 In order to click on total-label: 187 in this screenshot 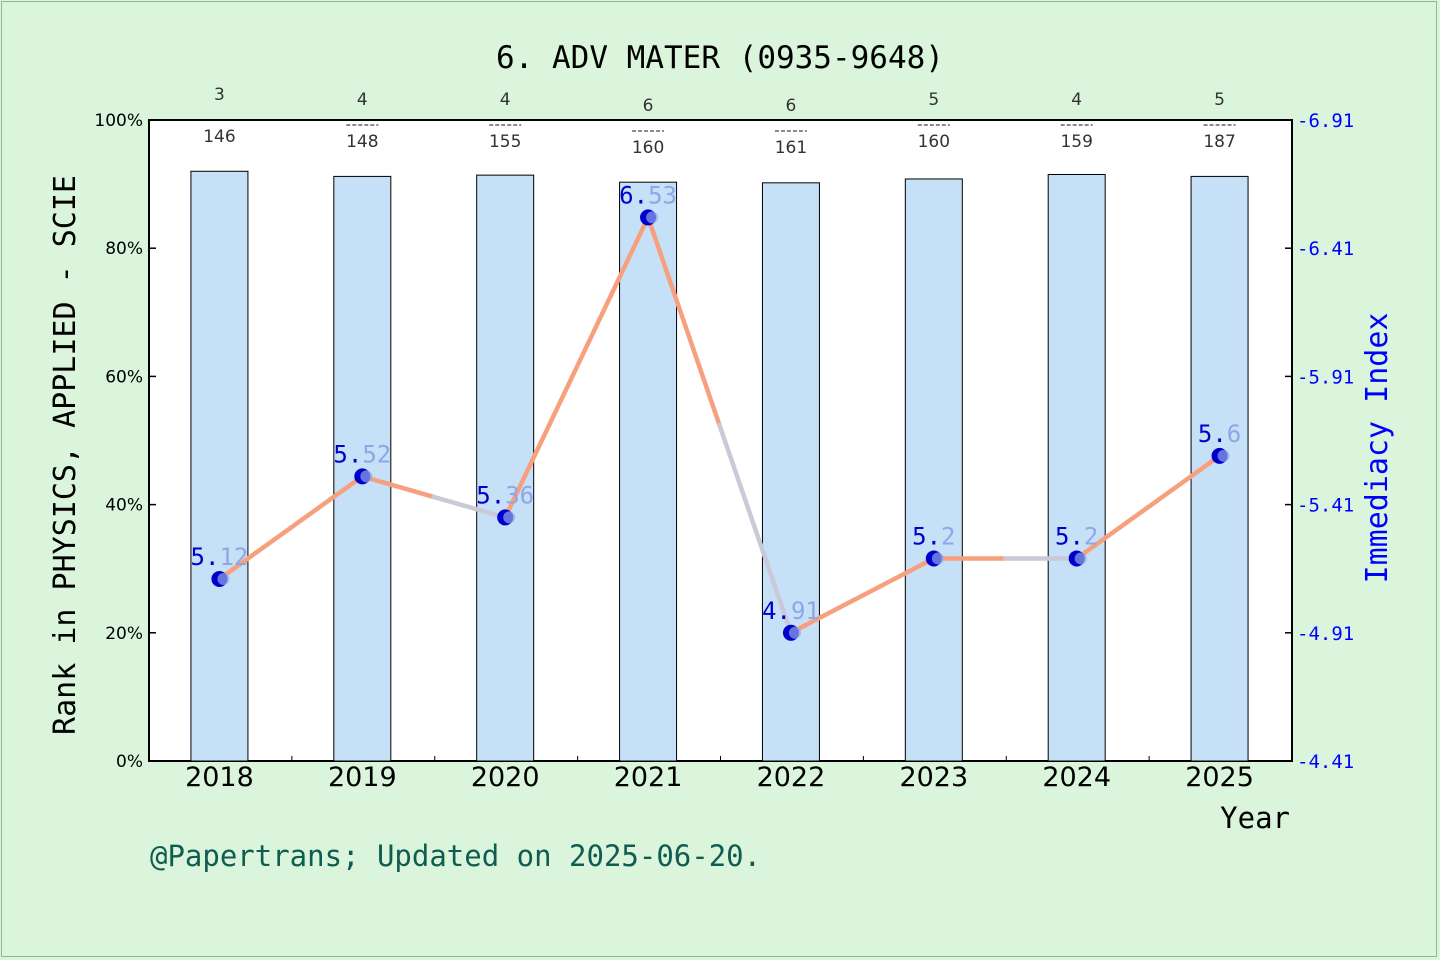, I will do `click(1219, 142)`.